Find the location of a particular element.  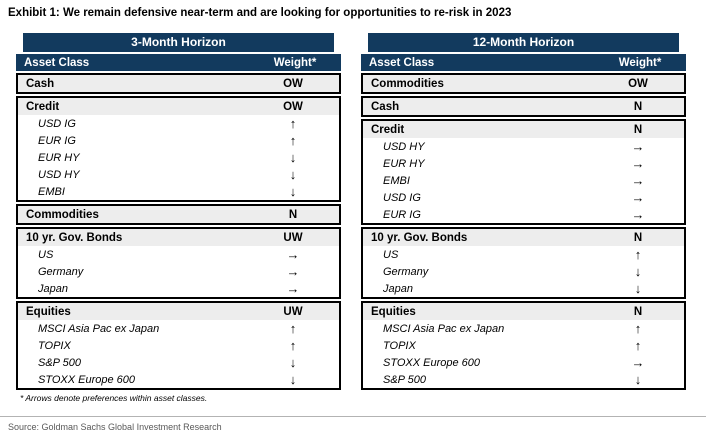

weight-value: OW is located at coordinates (638, 83).